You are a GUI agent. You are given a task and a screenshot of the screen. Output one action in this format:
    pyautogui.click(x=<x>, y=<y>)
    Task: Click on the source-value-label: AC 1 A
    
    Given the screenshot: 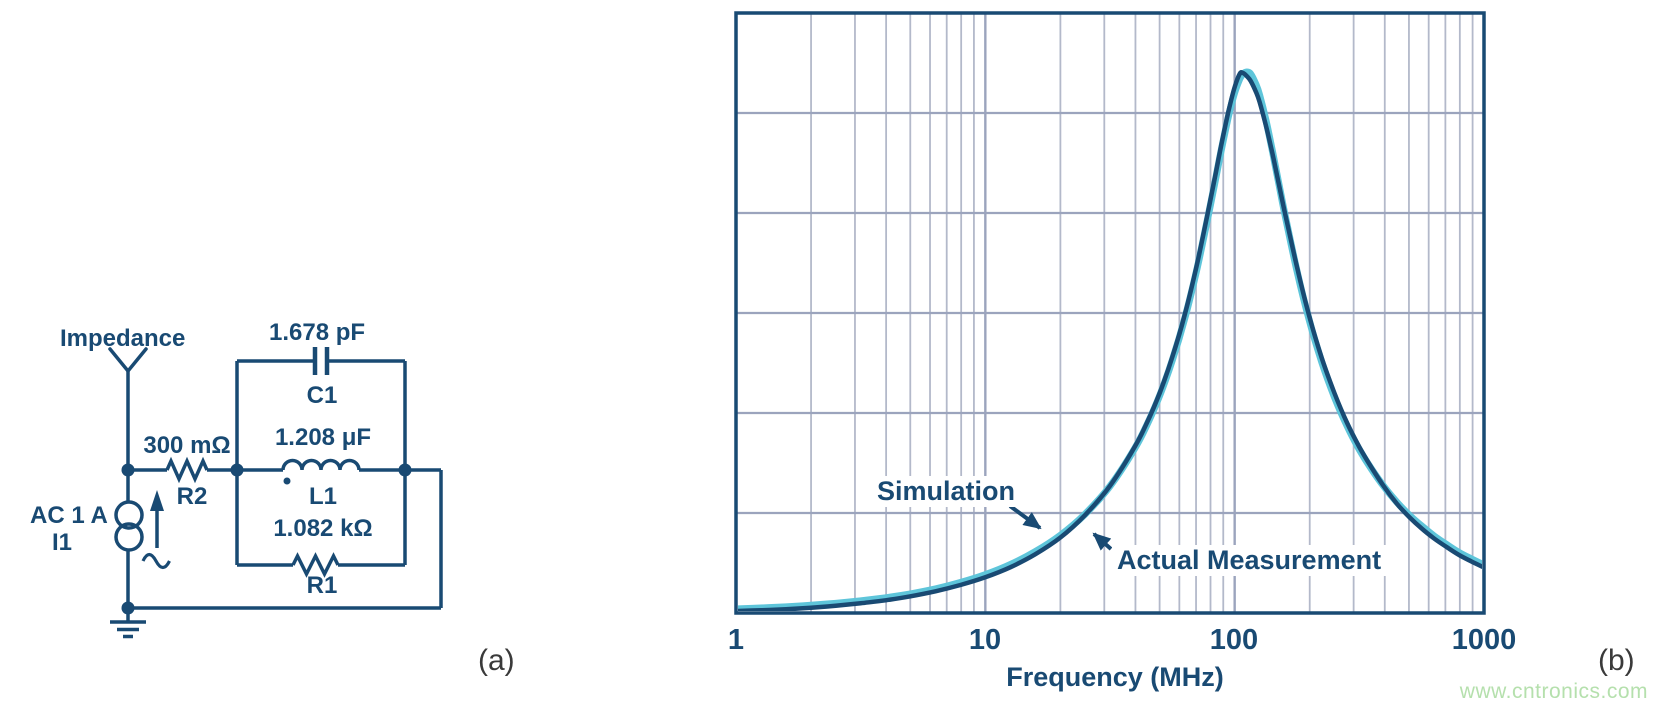 What is the action you would take?
    pyautogui.click(x=69, y=515)
    